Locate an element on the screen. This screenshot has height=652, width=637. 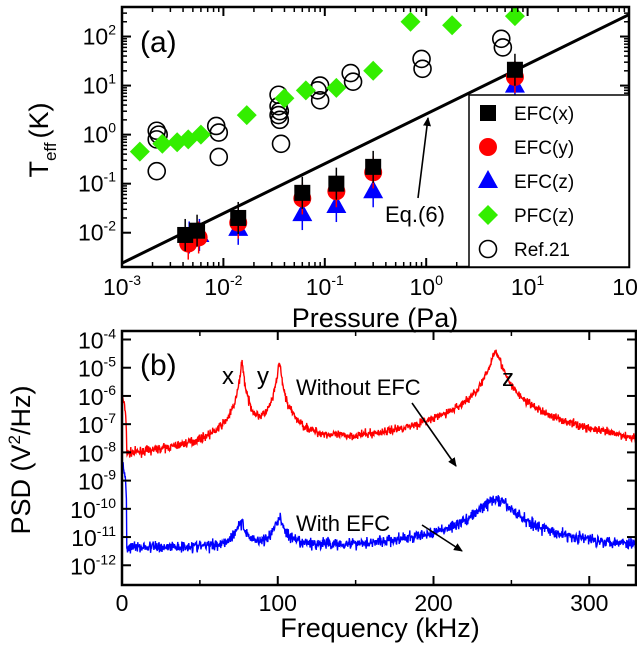
y-tick-label: 10⁻⁶ is located at coordinates (97, 396).